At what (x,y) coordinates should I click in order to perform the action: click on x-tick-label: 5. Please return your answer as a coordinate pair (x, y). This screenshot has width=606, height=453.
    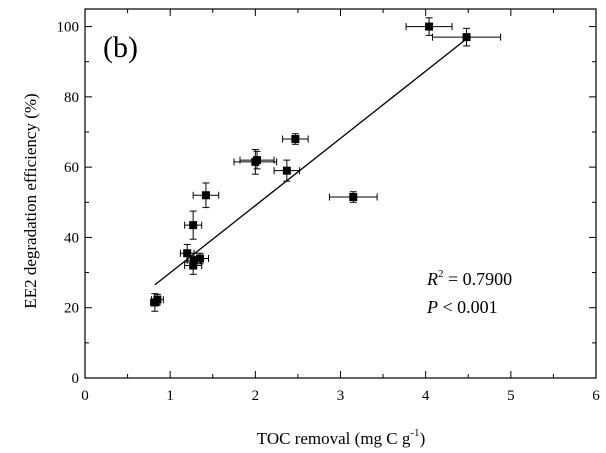
    Looking at the image, I should click on (511, 396).